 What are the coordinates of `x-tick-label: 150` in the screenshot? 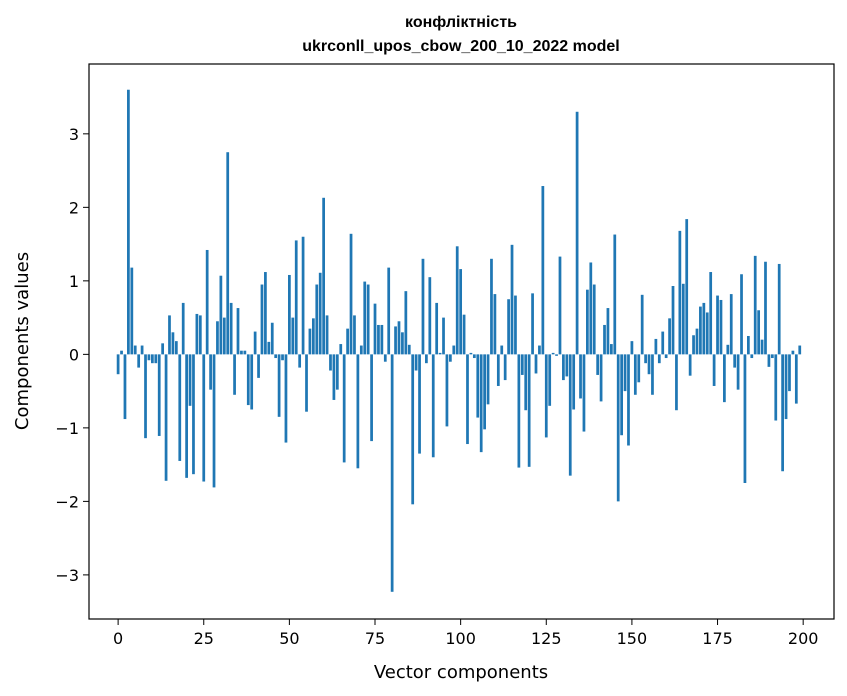 It's located at (632, 638).